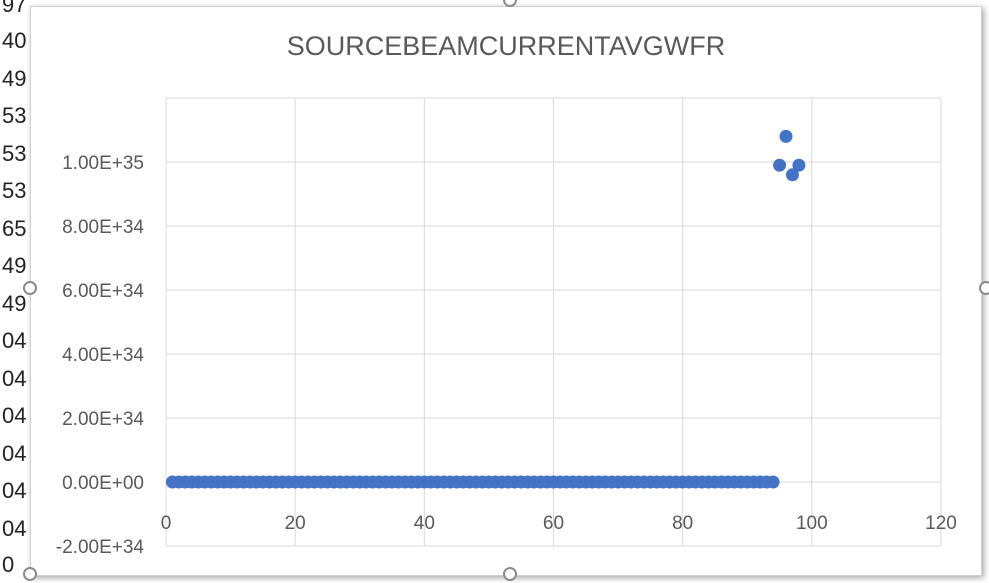 This screenshot has width=989, height=583. I want to click on y-tick-label: 4.00E+34, so click(103, 355).